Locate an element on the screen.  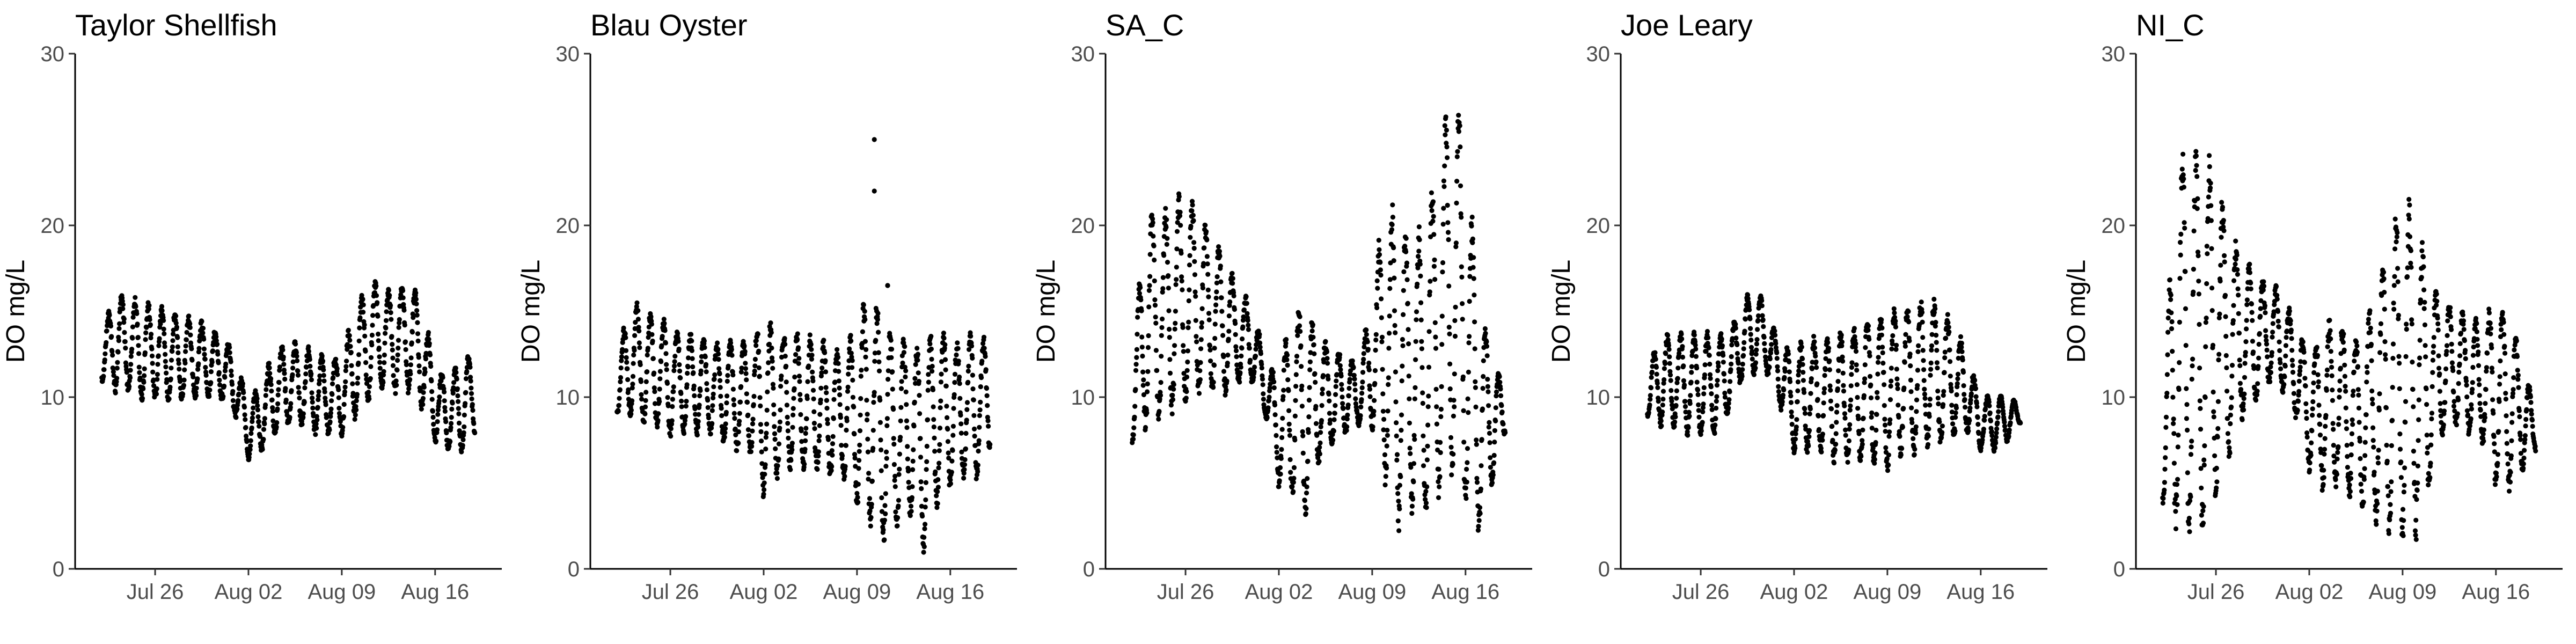
x-tick-label: Aug 02 is located at coordinates (1279, 592).